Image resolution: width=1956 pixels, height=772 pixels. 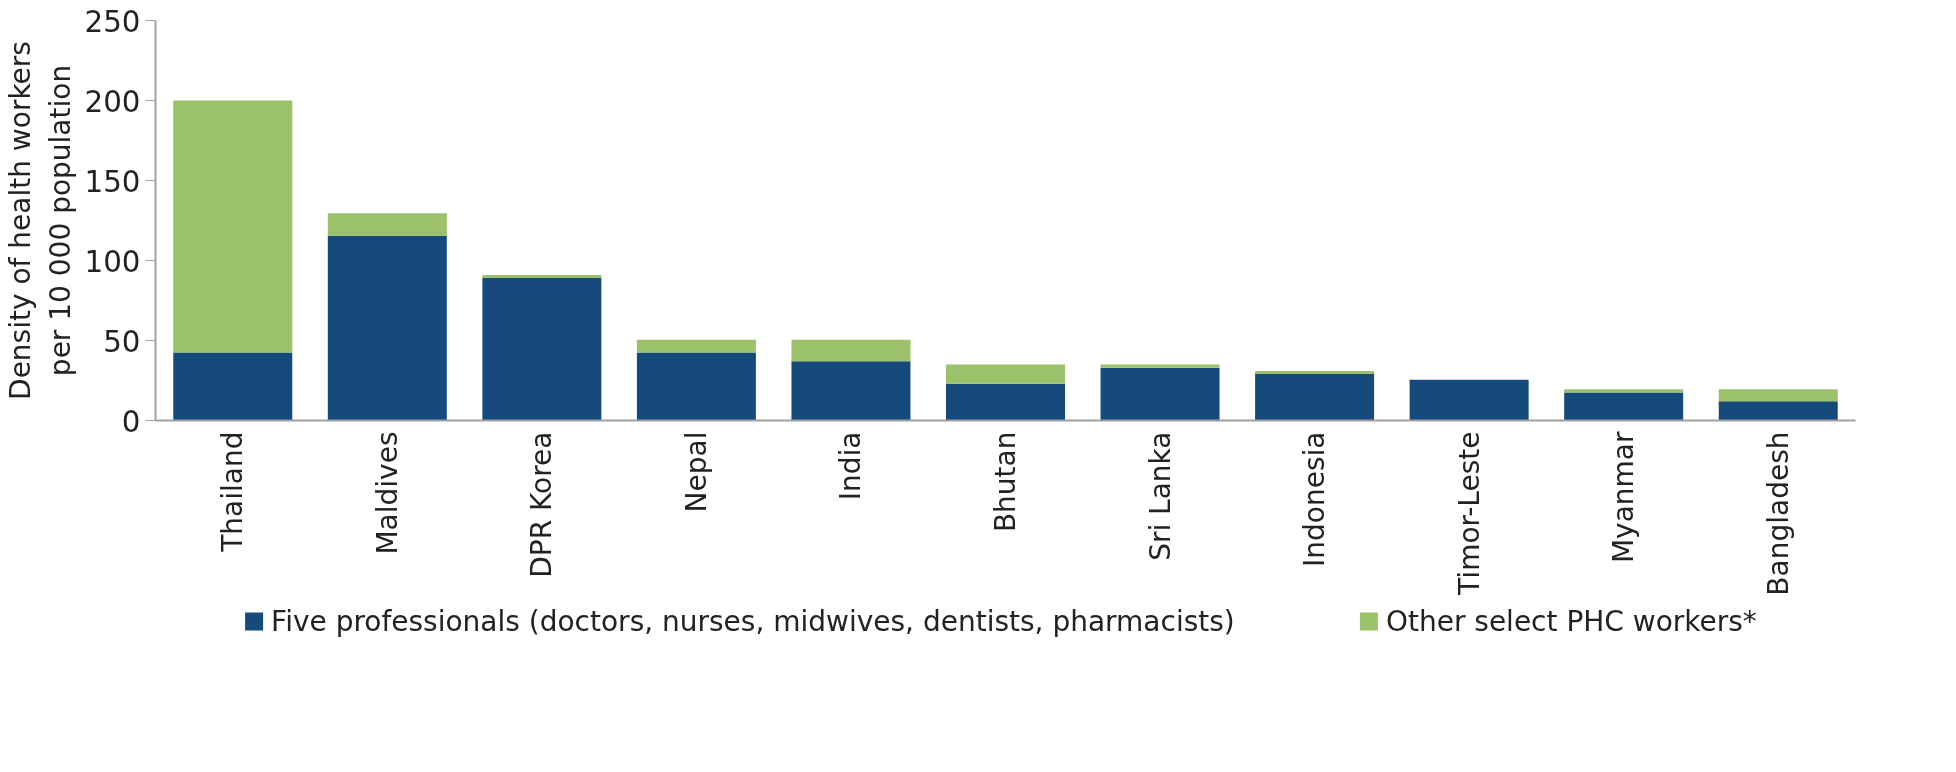 What do you see at coordinates (122, 341) in the screenshot?
I see `y-tick-label: 50` at bounding box center [122, 341].